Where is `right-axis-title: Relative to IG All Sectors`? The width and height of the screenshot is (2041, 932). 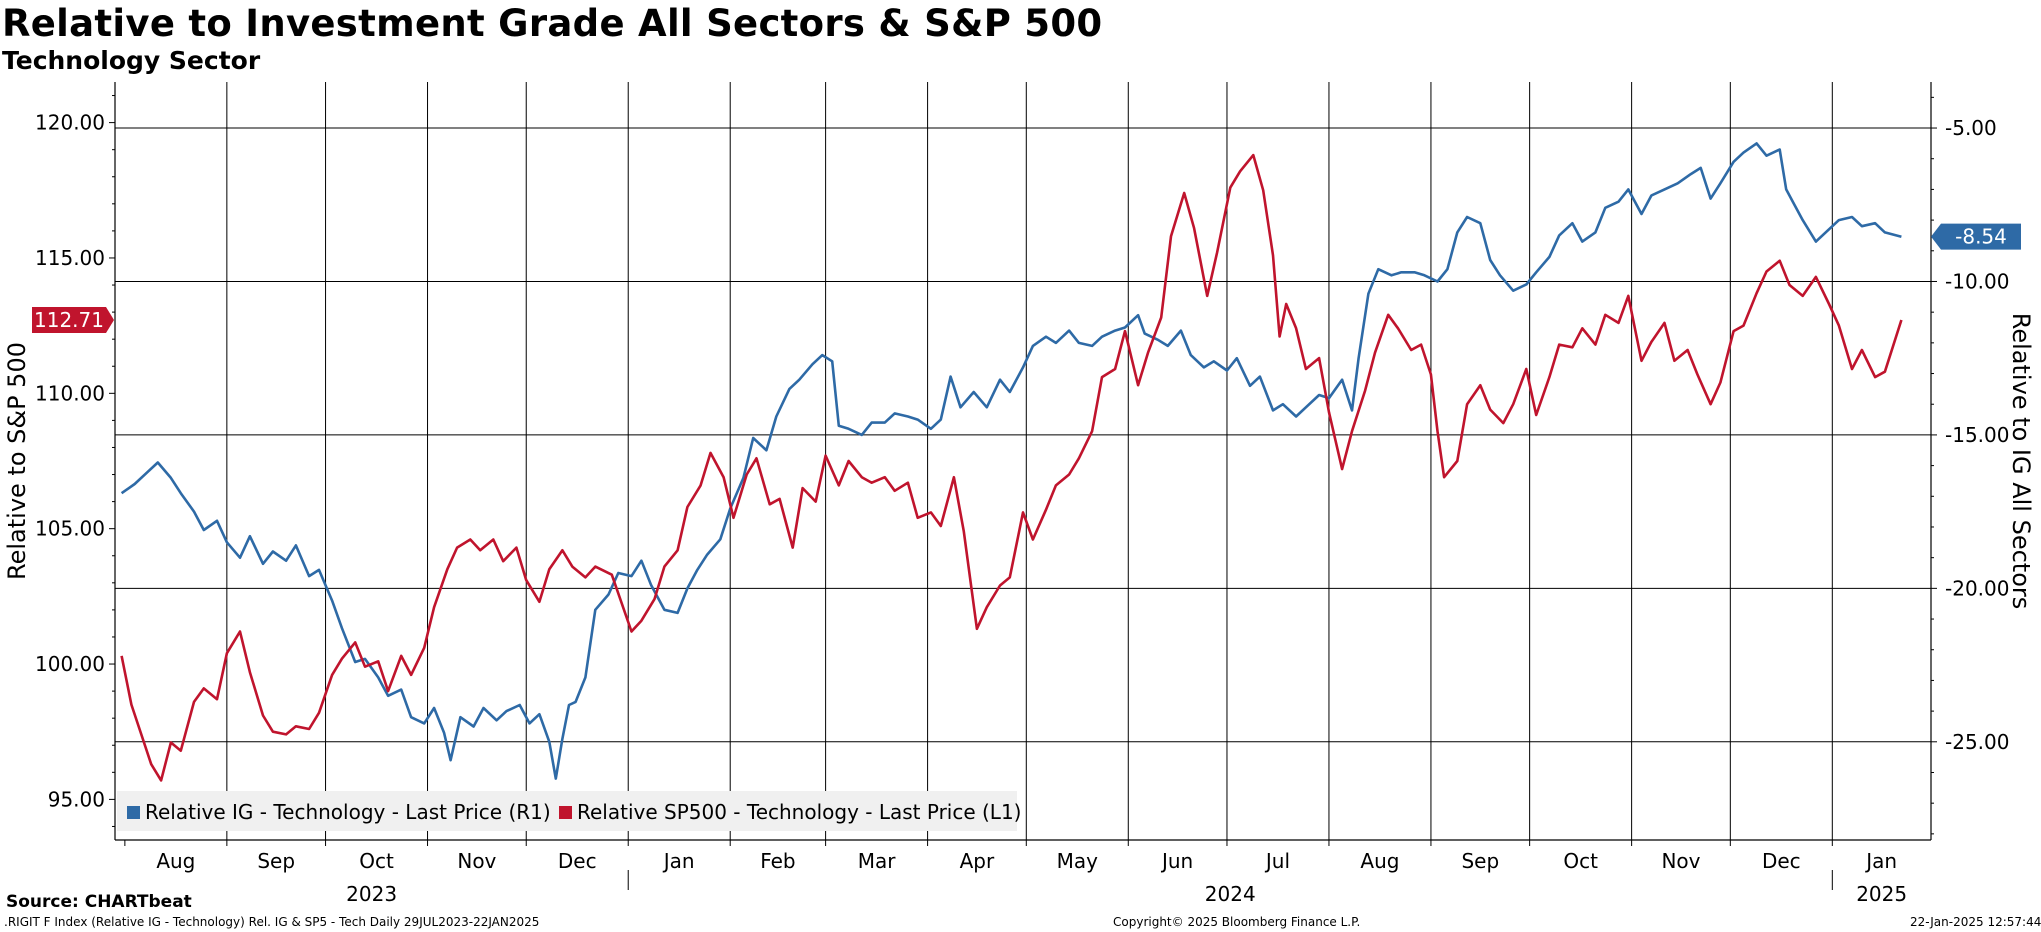
right-axis-title: Relative to IG All Sectors is located at coordinates (2021, 461).